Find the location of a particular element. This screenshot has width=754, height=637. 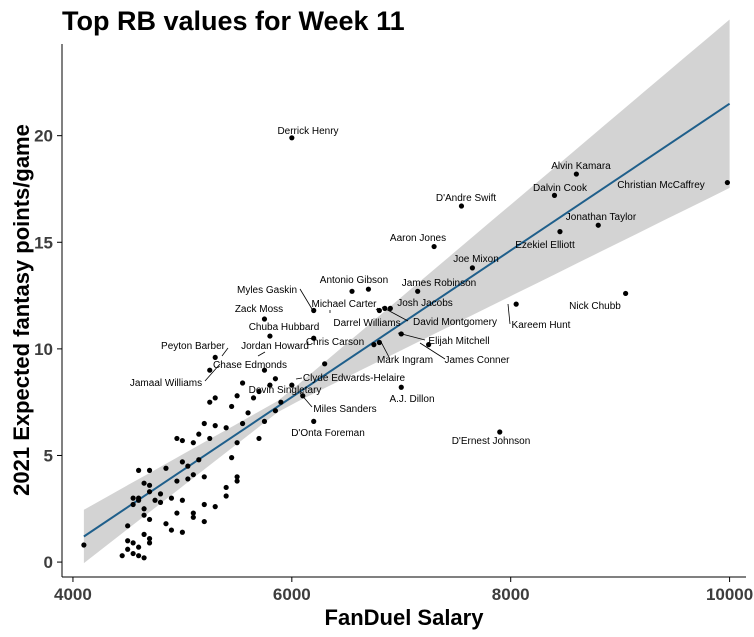

point-label: Joe Mixon is located at coordinates (476, 259).